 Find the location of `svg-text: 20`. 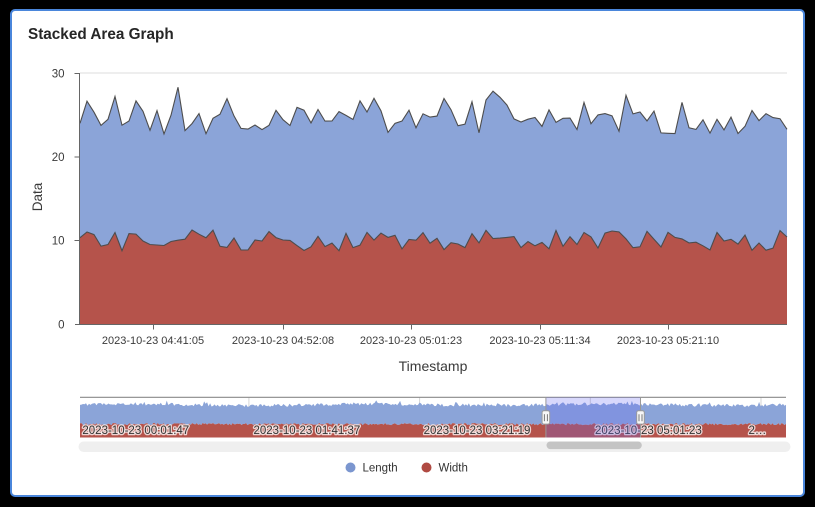

svg-text: 20 is located at coordinates (58, 158).